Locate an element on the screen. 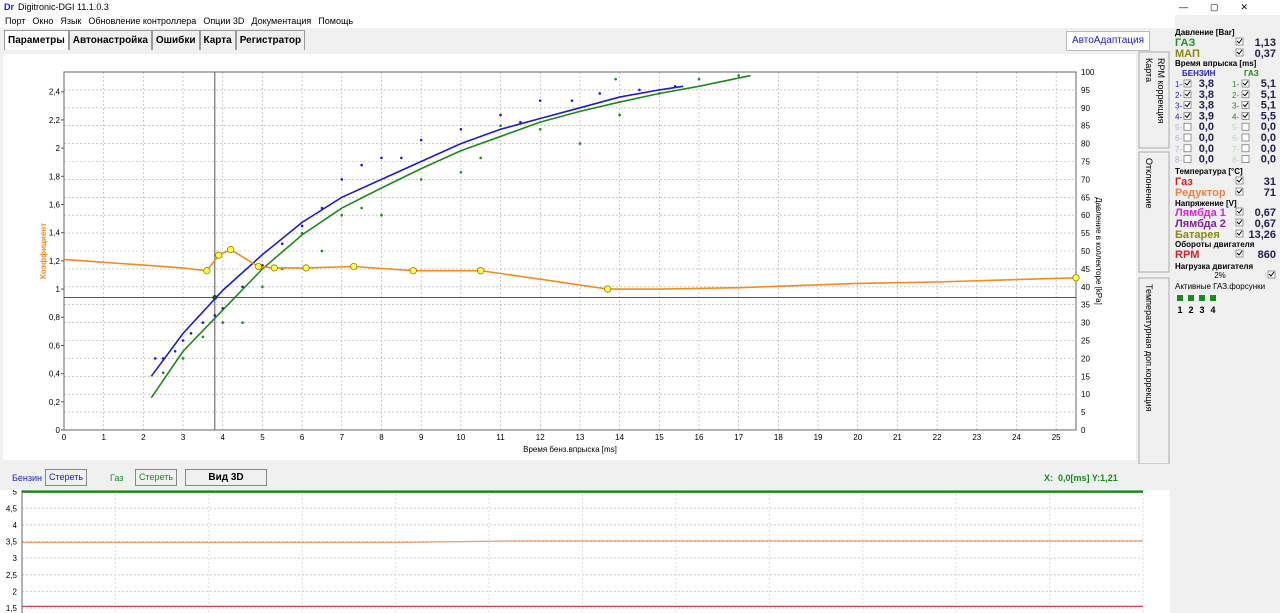 The width and height of the screenshot is (1280, 613). injector-number: 4 is located at coordinates (1212, 310).